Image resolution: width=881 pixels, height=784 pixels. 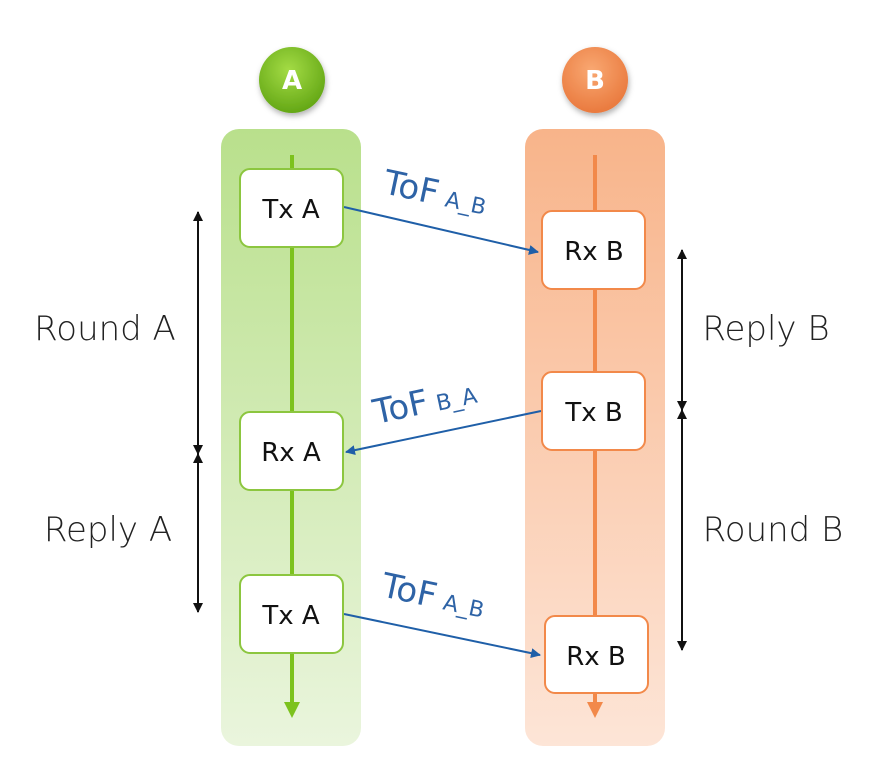 I want to click on device-b-badge: B, so click(x=595, y=80).